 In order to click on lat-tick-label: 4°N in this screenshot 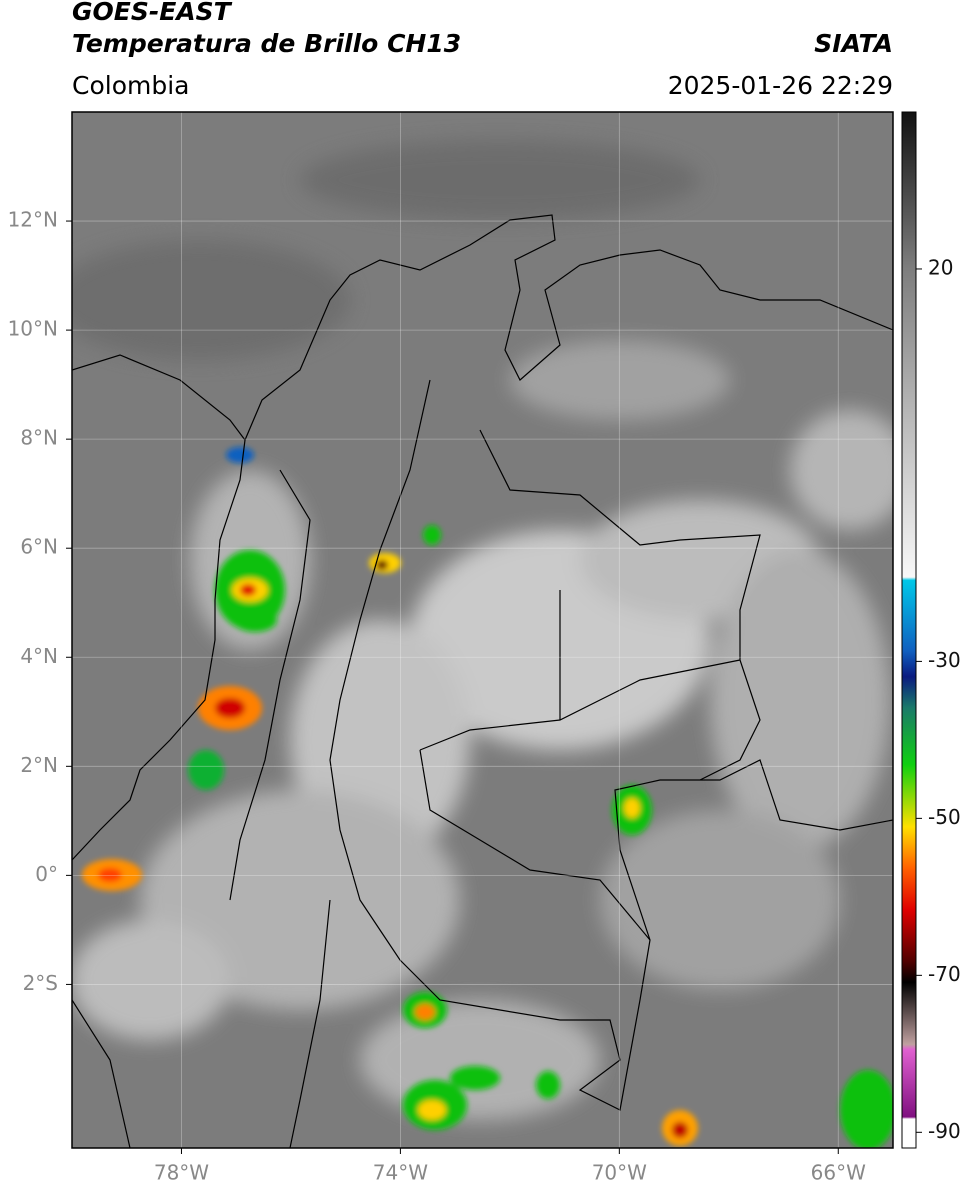, I will do `click(39, 656)`.